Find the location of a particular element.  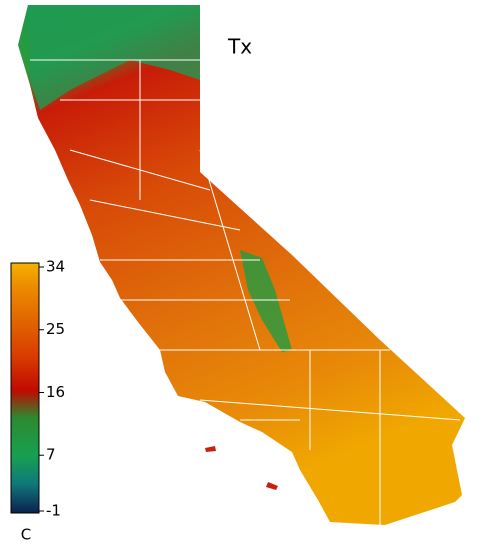

colorbar-unit: C is located at coordinates (26, 535).